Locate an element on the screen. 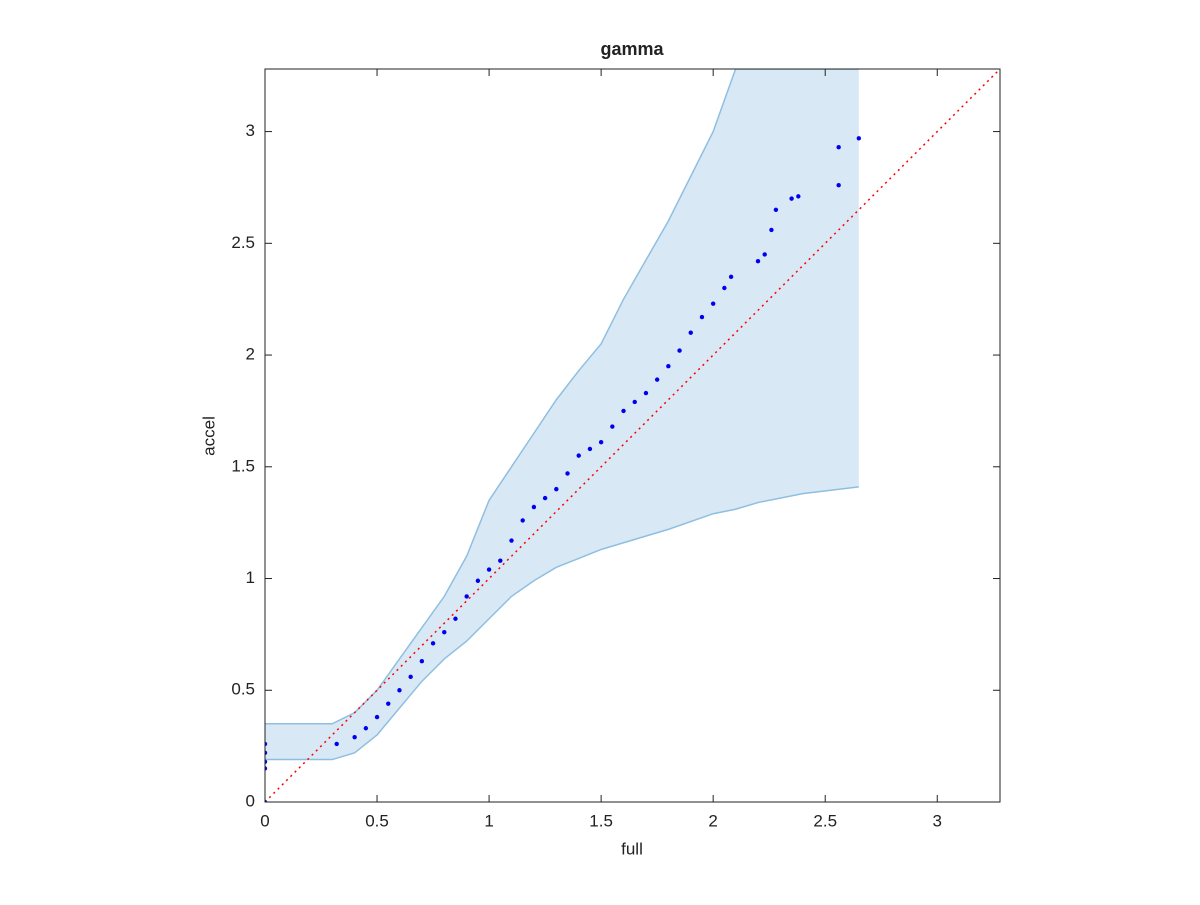  y-tick-label: 0 is located at coordinates (250, 800).